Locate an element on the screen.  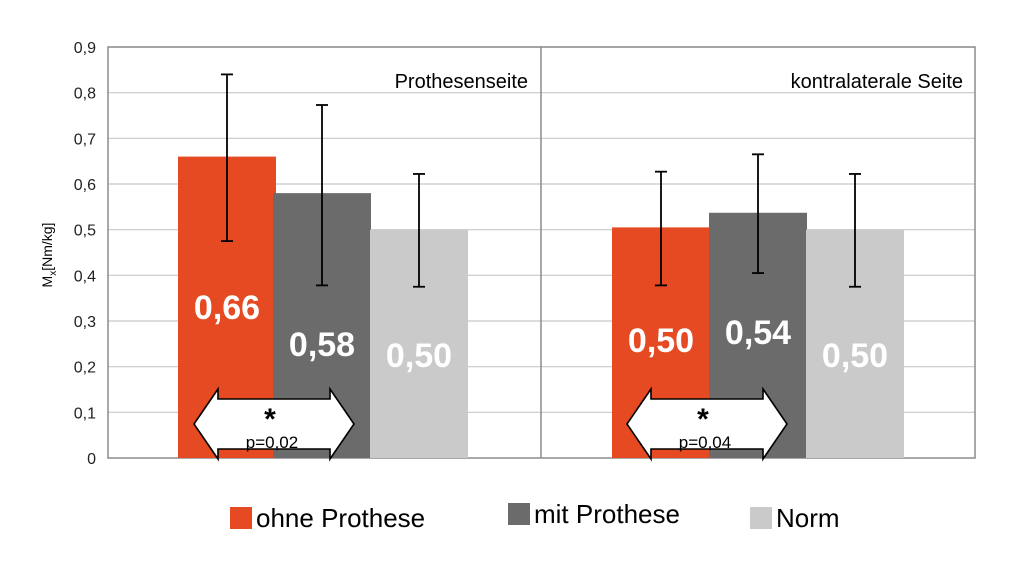
y-tick-label: 0 is located at coordinates (91, 459).